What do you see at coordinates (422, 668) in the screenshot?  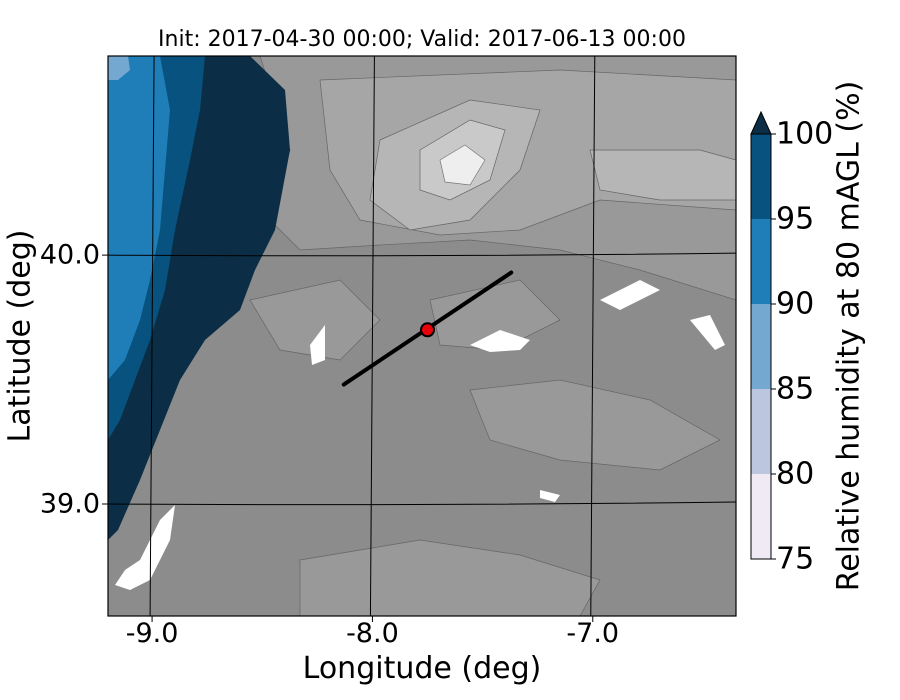 I see `x-axis-label: Longitude (deg)` at bounding box center [422, 668].